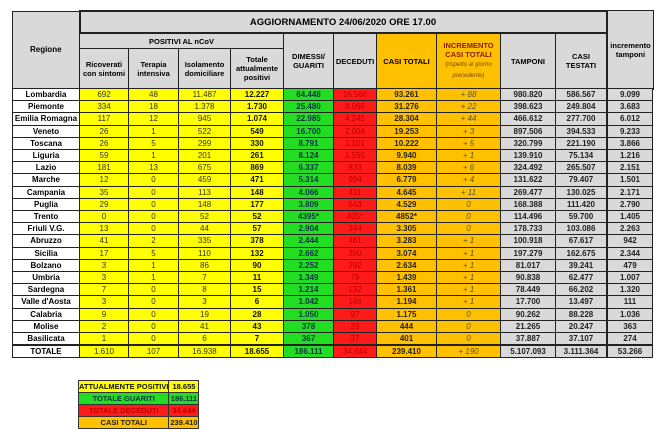  What do you see at coordinates (355, 265) in the screenshot?
I see `cell-deceduti: 292` at bounding box center [355, 265].